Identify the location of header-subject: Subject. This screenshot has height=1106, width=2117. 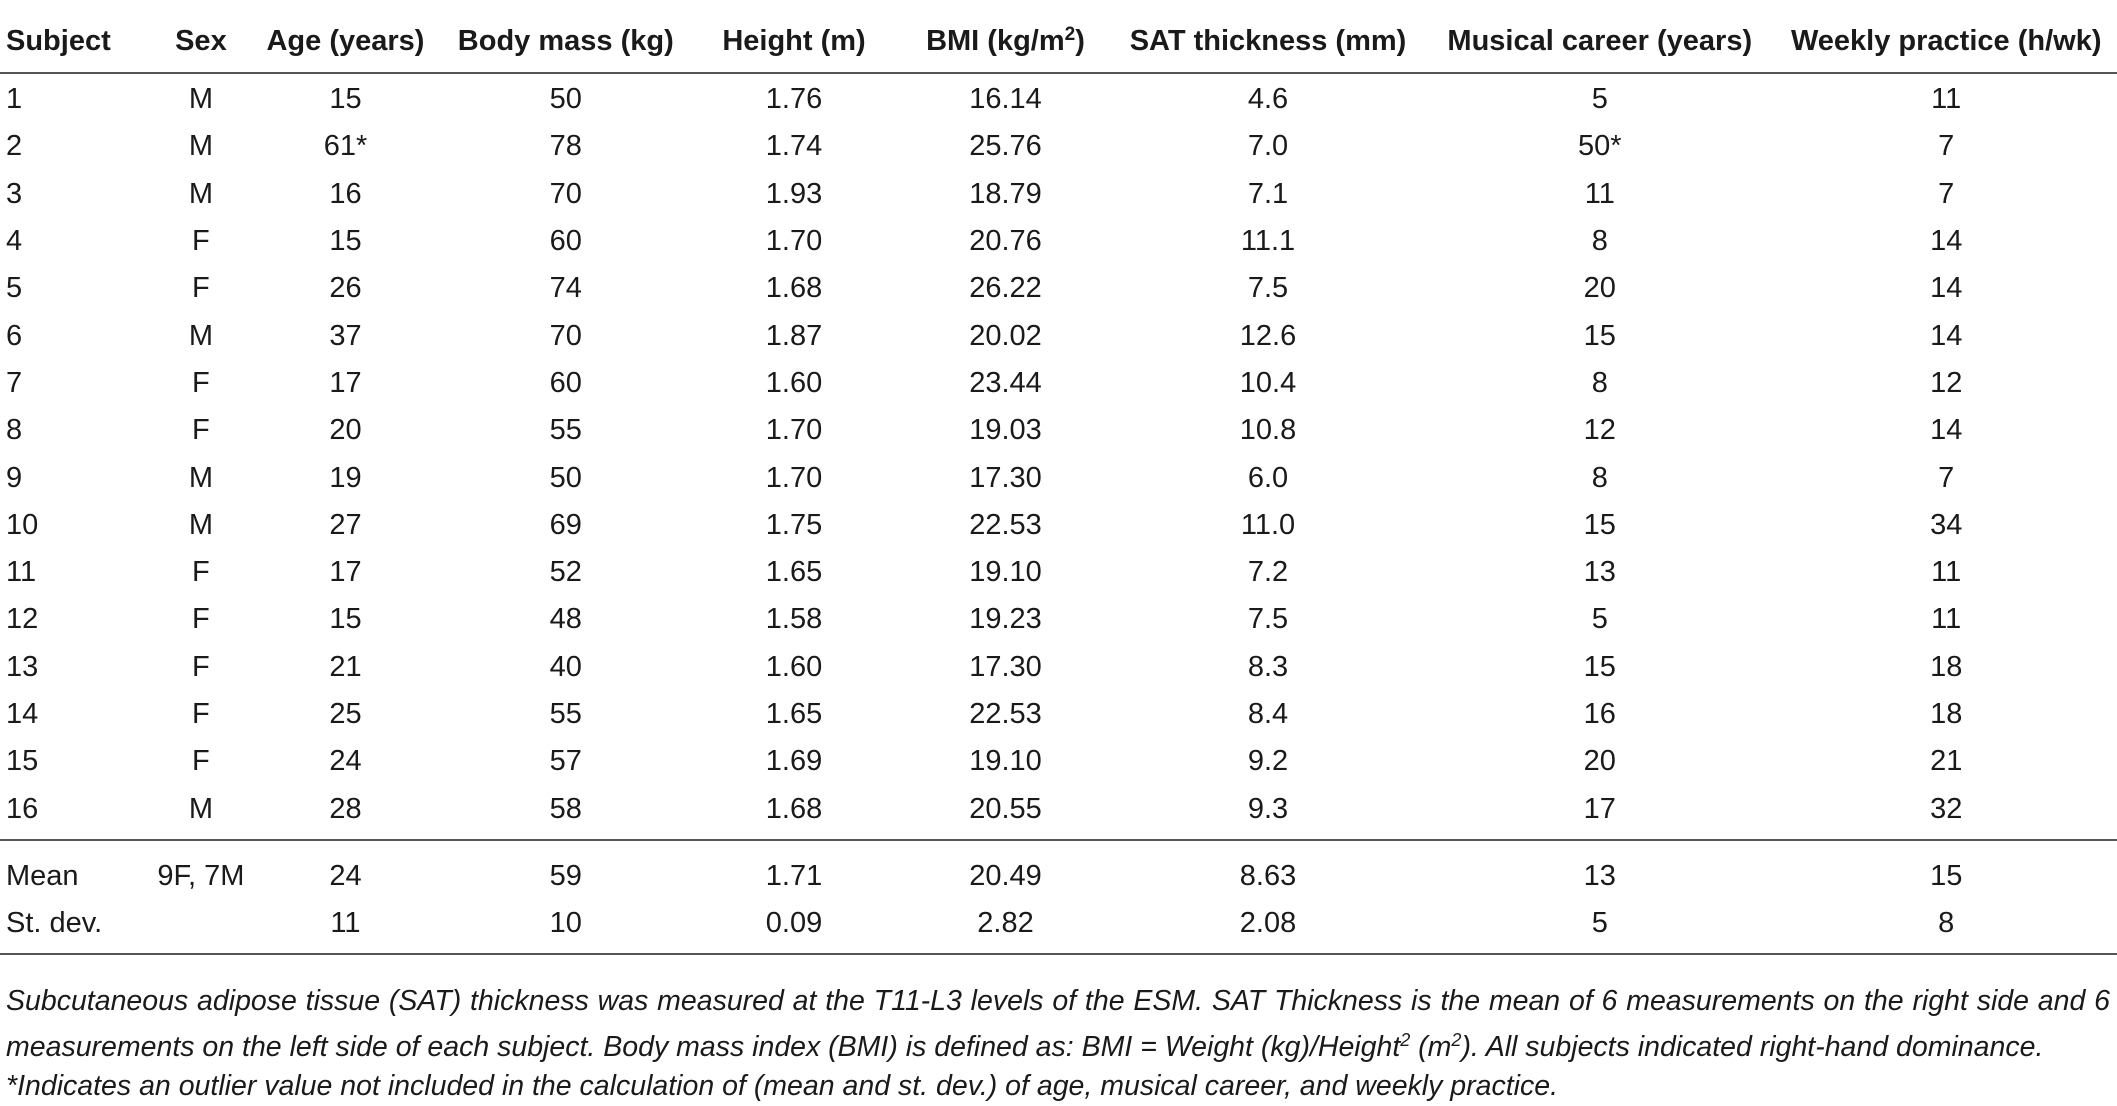
(77, 42).